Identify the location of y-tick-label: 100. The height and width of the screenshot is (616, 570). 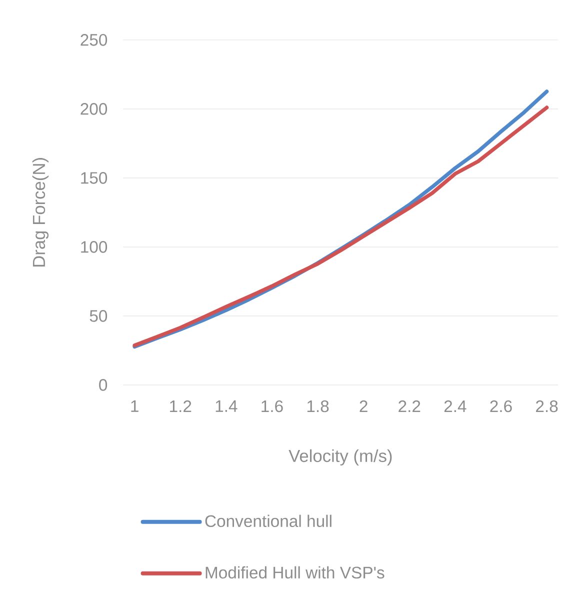
(94, 247).